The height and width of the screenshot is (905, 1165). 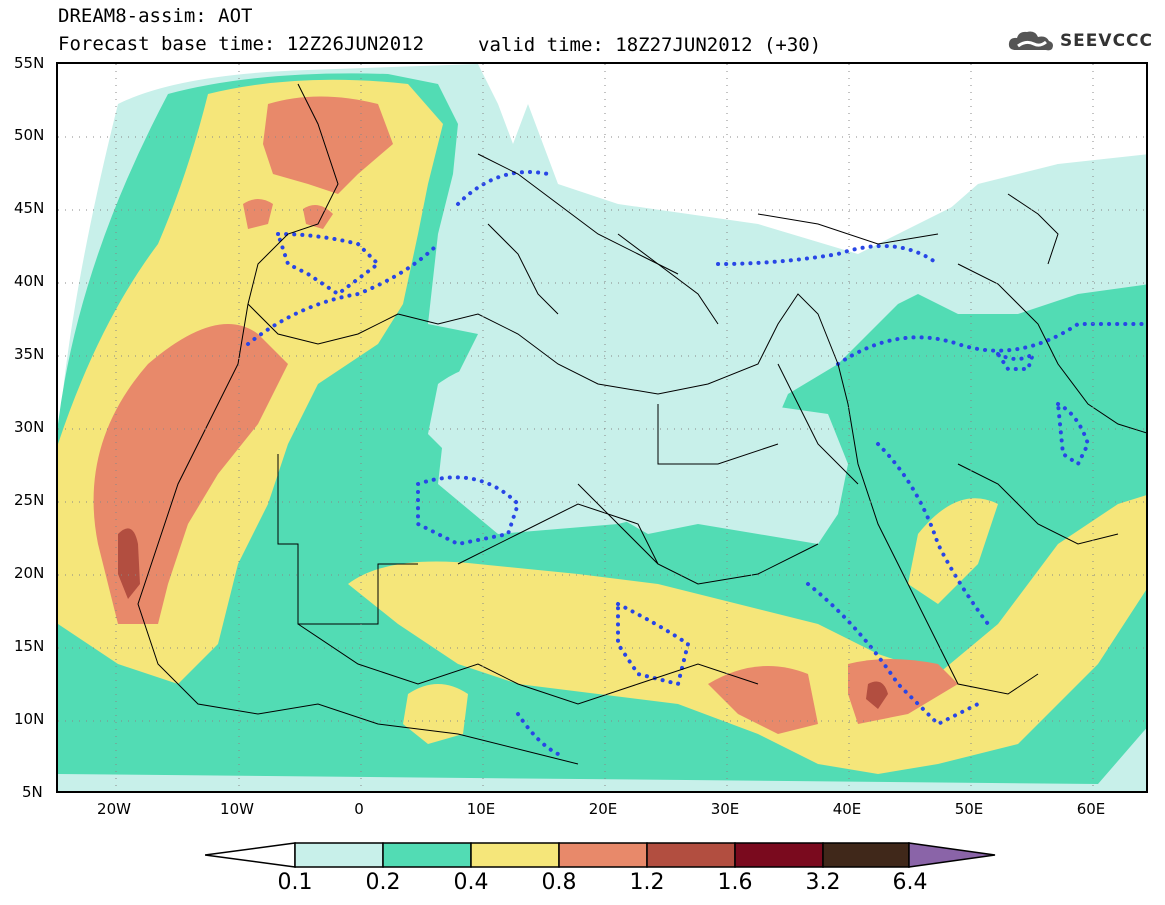 What do you see at coordinates (29, 208) in the screenshot?
I see `lat-label-45n: 45N` at bounding box center [29, 208].